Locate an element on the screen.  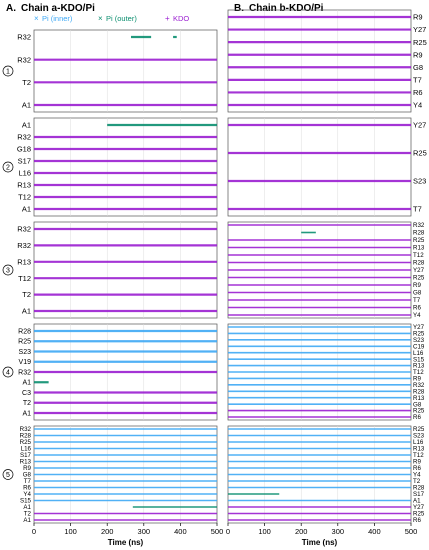
x-tick-label: 100 is located at coordinates (70, 531).